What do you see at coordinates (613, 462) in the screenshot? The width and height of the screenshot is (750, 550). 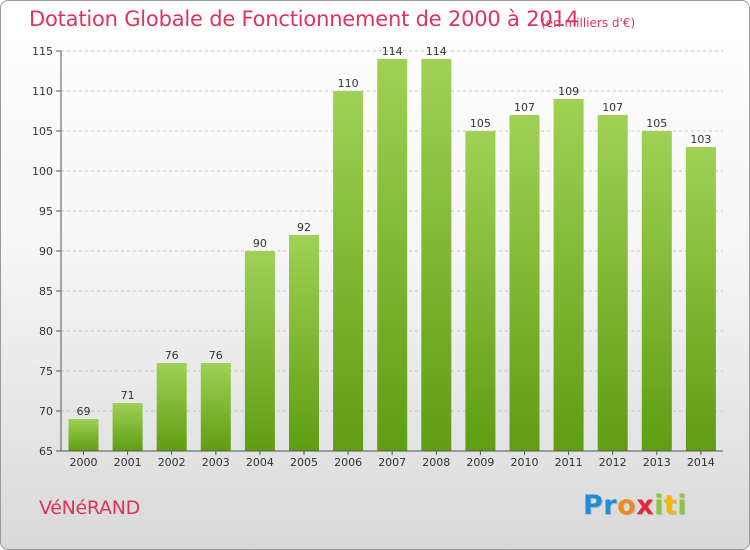 I see `x-tick-label: 2012` at bounding box center [613, 462].